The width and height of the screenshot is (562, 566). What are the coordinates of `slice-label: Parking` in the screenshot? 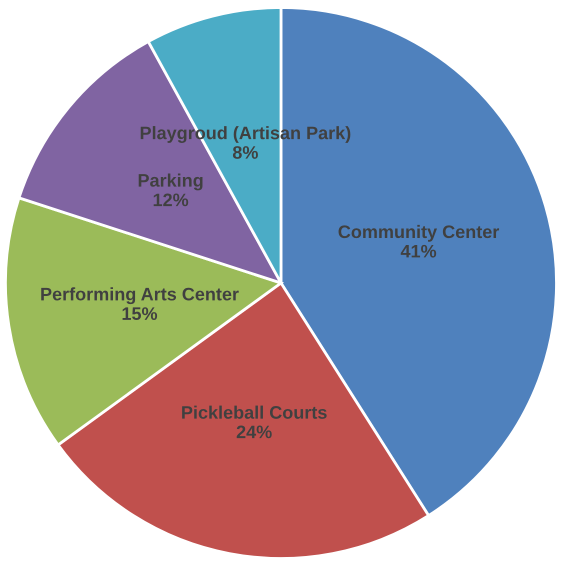 It's located at (170, 182).